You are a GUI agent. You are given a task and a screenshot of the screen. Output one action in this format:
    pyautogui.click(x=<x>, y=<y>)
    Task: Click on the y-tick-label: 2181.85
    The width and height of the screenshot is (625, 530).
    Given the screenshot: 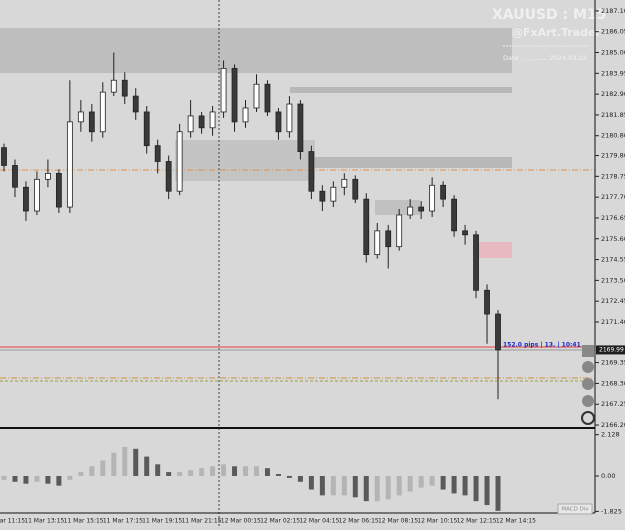 What is the action you would take?
    pyautogui.click(x=613, y=115)
    